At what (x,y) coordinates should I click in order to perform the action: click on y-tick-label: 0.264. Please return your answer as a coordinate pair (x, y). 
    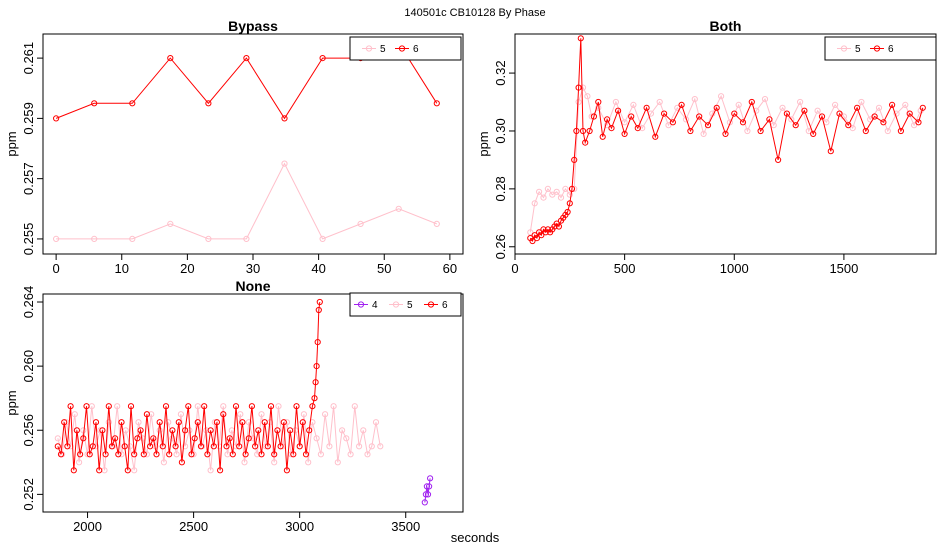
    Looking at the image, I should click on (28, 302).